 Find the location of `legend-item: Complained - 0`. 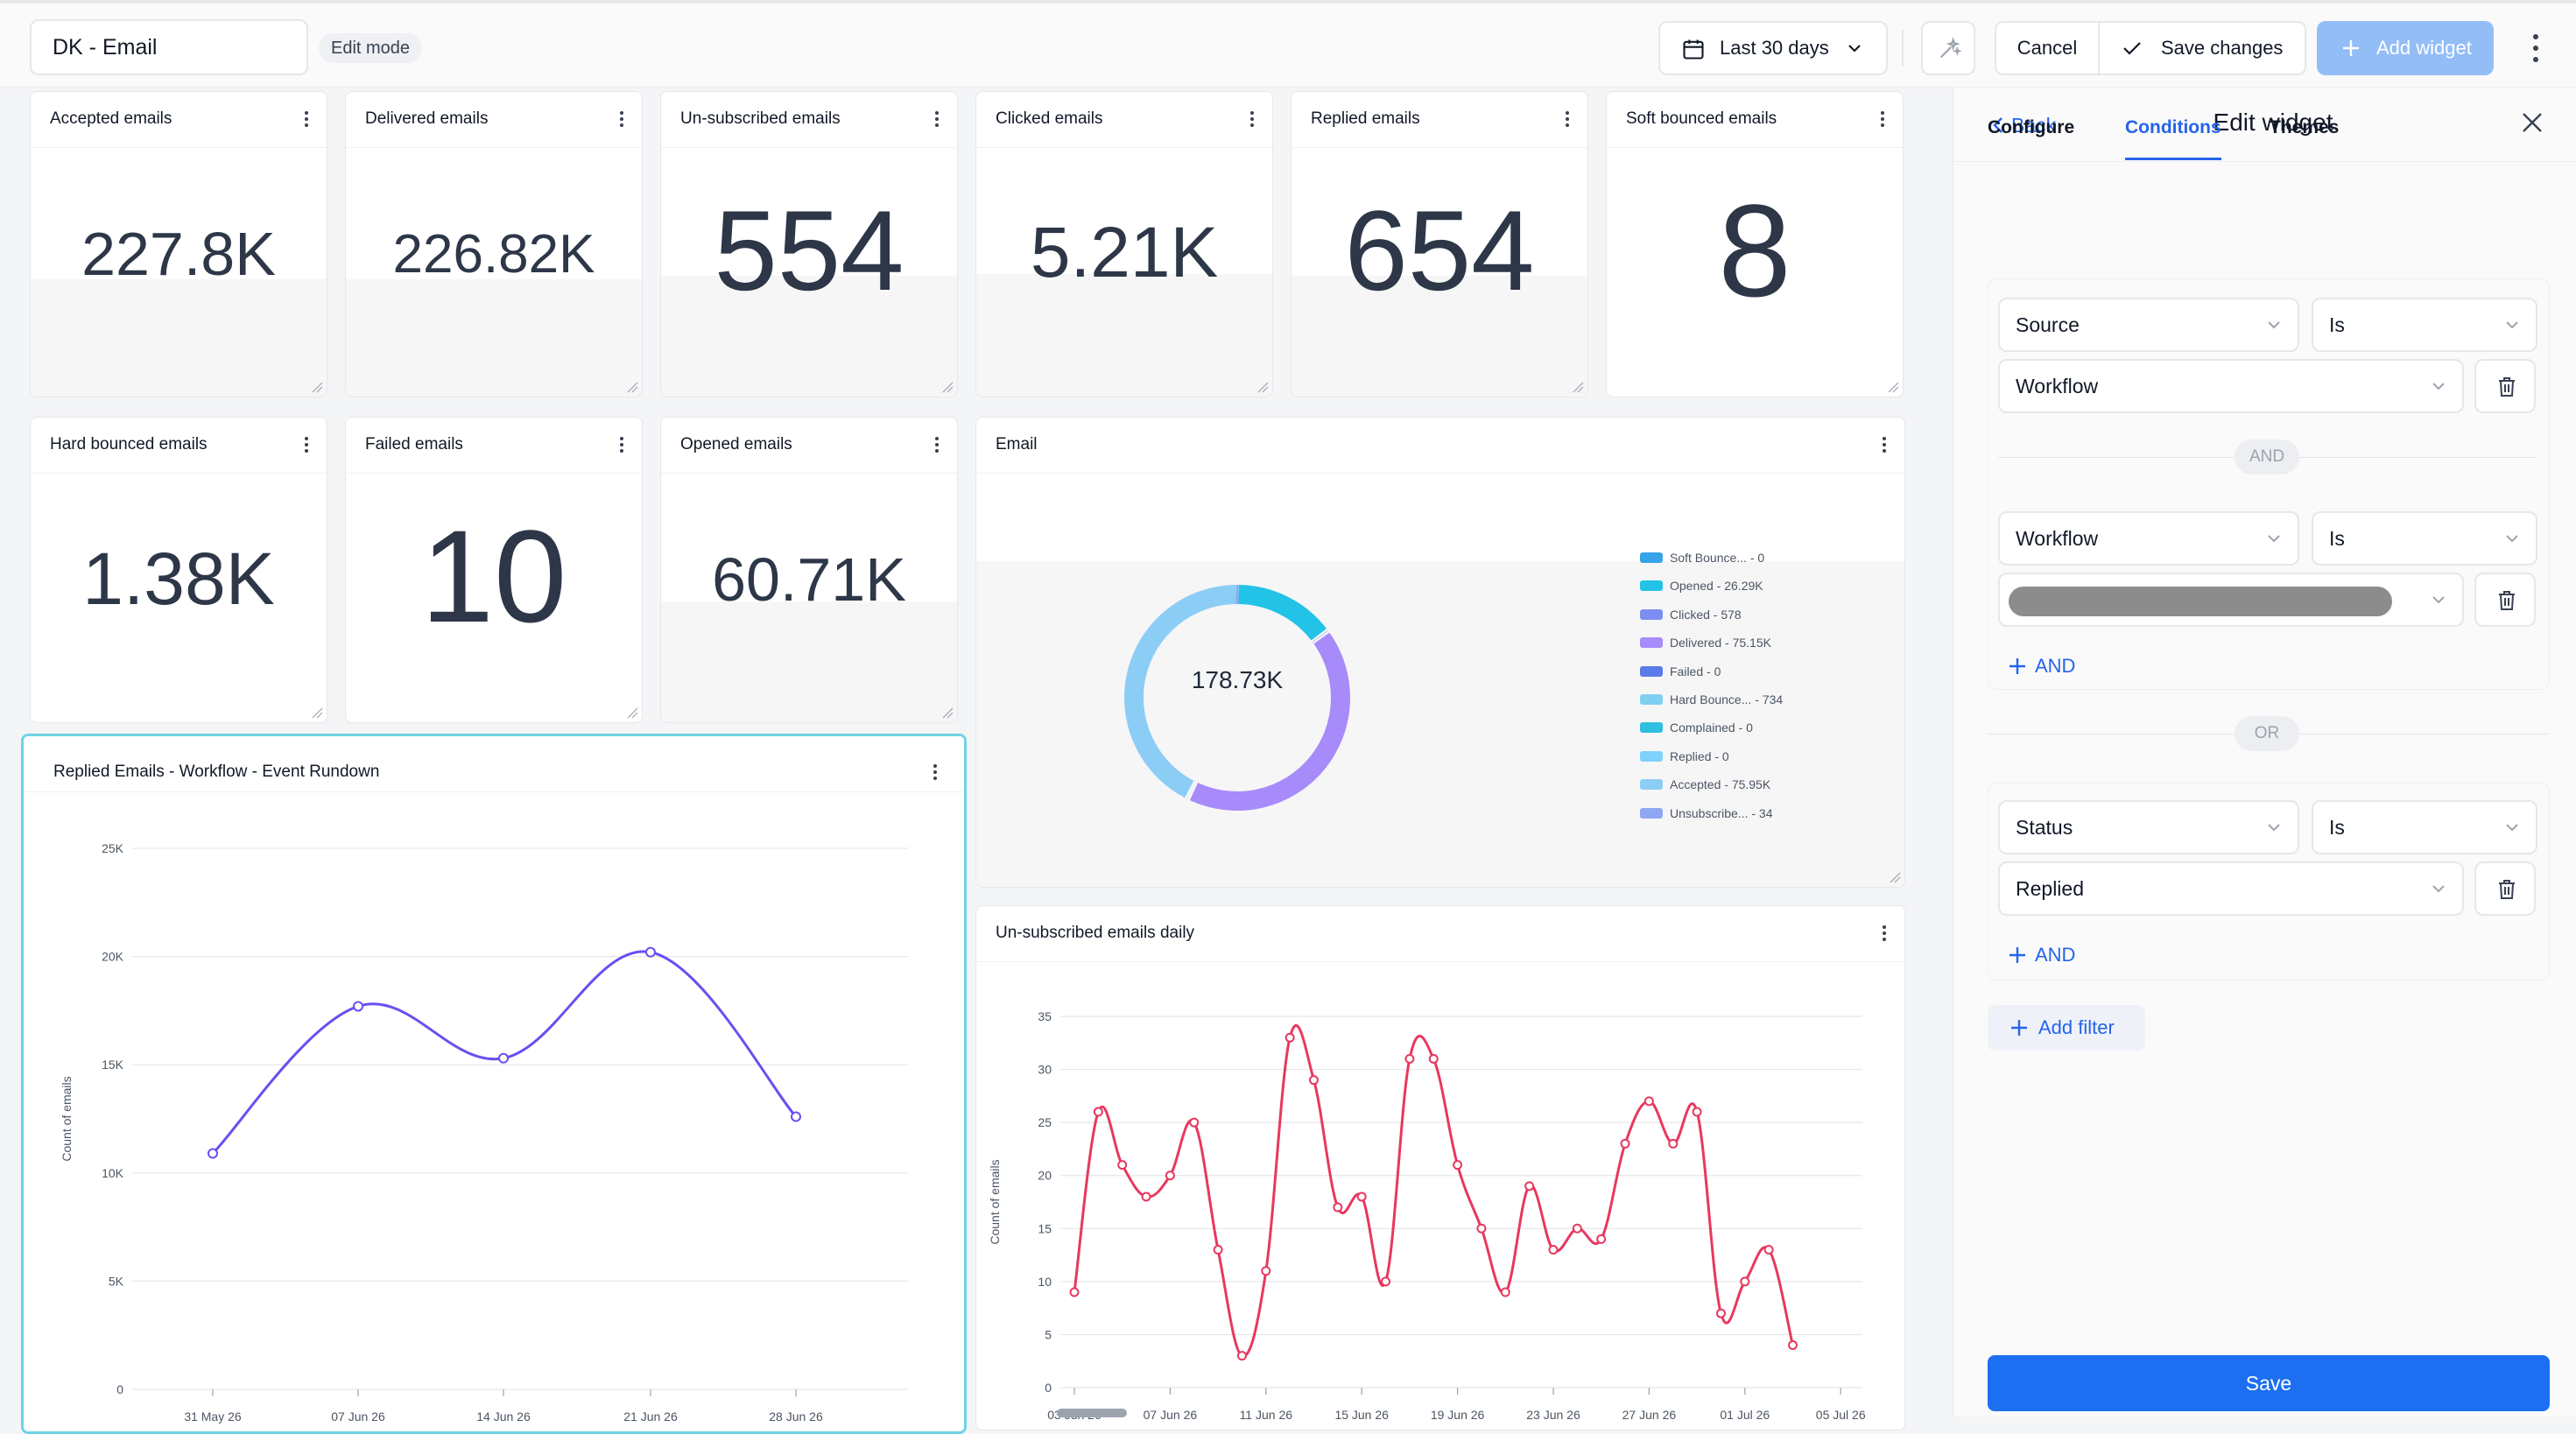

legend-item: Complained - 0 is located at coordinates (1696, 728).